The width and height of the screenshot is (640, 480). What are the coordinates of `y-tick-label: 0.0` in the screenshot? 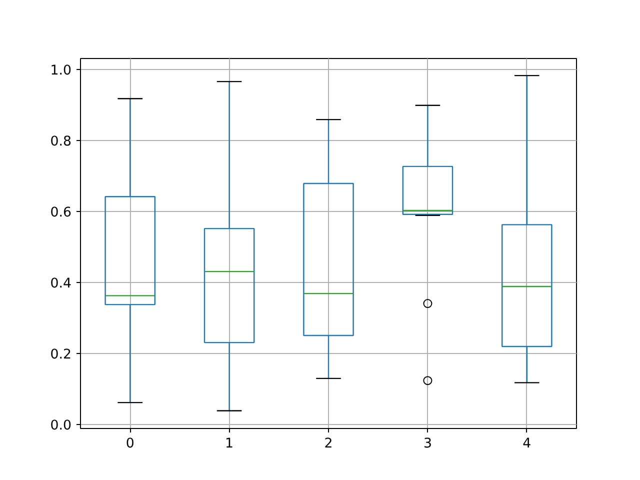 It's located at (61, 426).